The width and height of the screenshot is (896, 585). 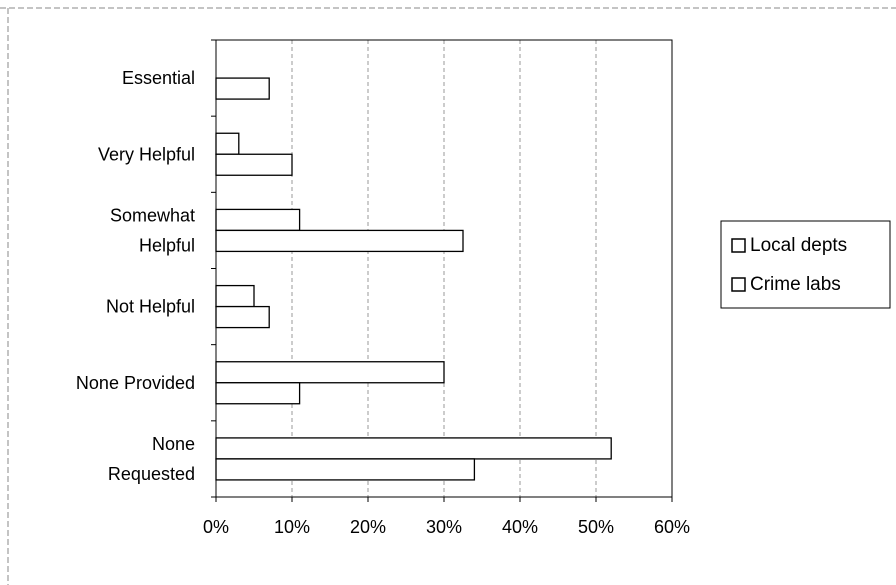 What do you see at coordinates (520, 527) in the screenshot?
I see `x-tick-label: 40%` at bounding box center [520, 527].